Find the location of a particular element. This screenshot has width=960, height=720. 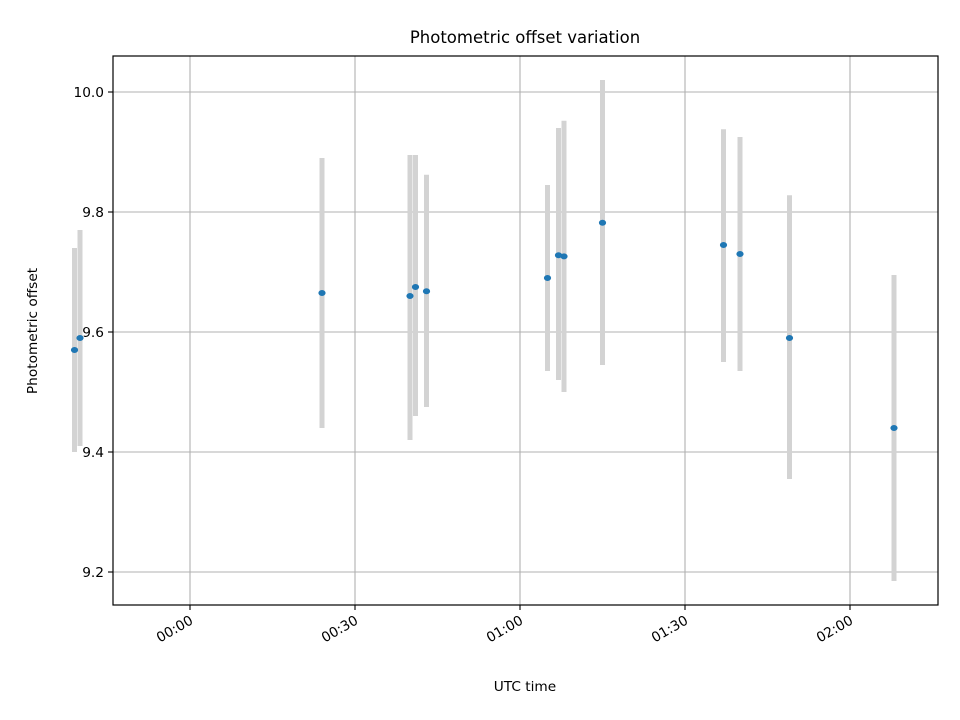

y-axis-label: Photometric offset is located at coordinates (33, 330).